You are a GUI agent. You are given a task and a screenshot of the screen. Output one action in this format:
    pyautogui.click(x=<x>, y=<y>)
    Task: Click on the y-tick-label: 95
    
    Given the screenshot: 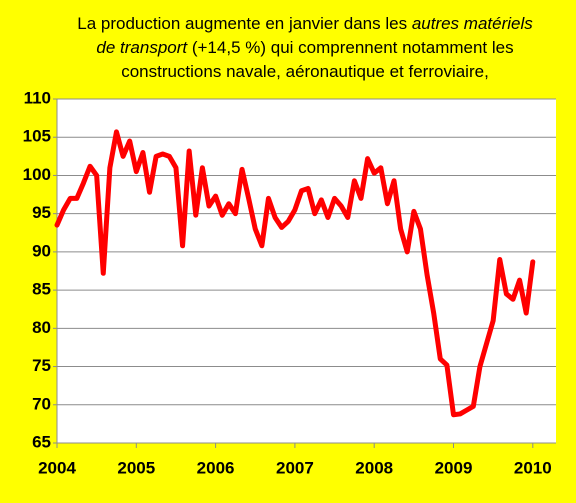 What is the action you would take?
    pyautogui.click(x=41, y=212)
    